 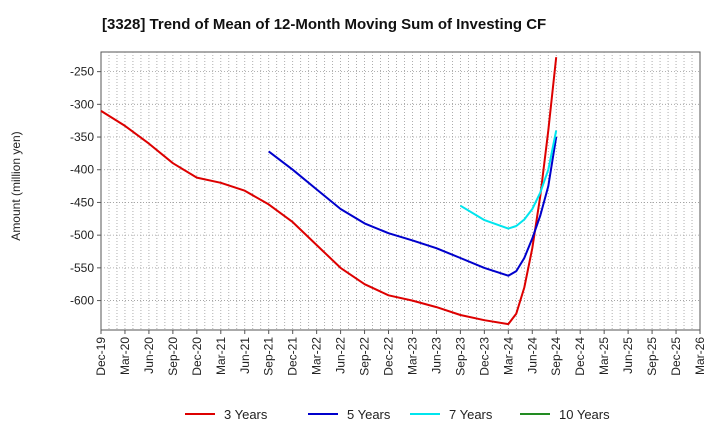 What do you see at coordinates (460, 356) in the screenshot?
I see `x-tick-label: Sep-23` at bounding box center [460, 356].